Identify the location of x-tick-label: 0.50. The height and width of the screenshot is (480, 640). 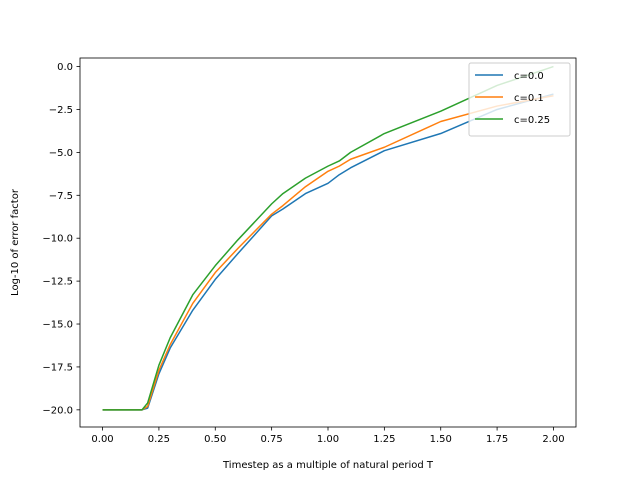
(215, 439).